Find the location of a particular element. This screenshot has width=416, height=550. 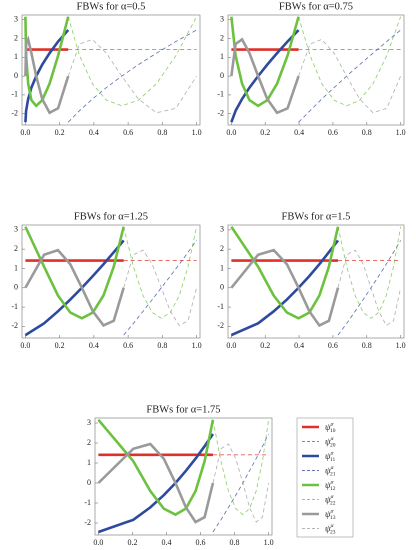

legend-label: ψα 22 is located at coordinates (330, 500).